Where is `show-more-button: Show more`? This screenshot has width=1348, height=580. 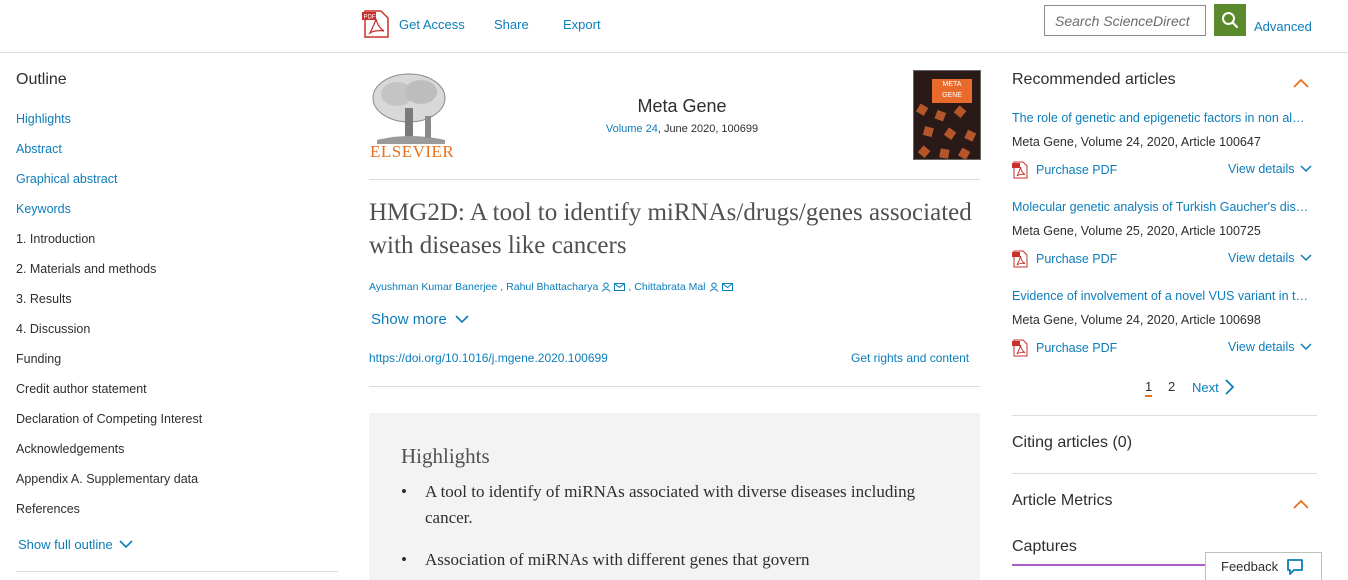 show-more-button: Show more is located at coordinates (420, 319).